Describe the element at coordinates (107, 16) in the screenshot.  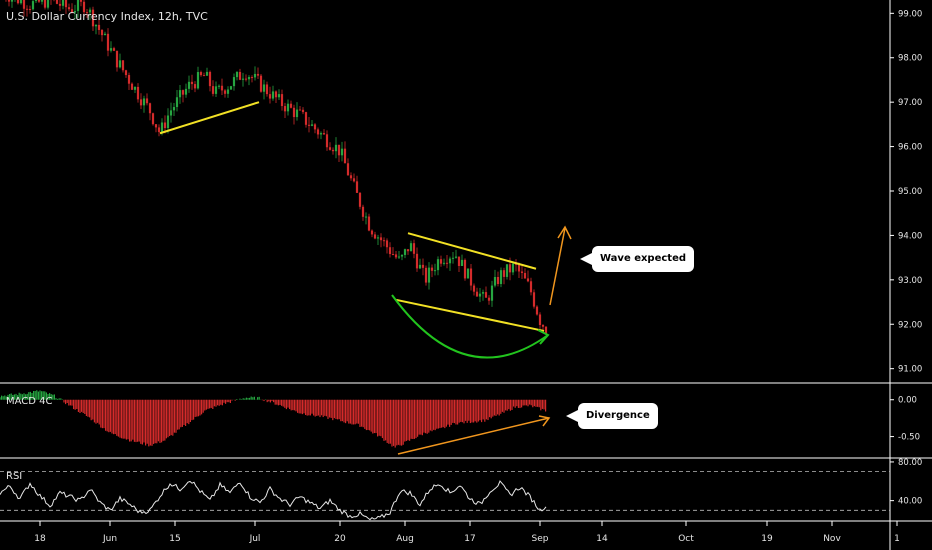
I see `chart-title: U.S. Dollar Currency Index, 12h, TVC` at that location.